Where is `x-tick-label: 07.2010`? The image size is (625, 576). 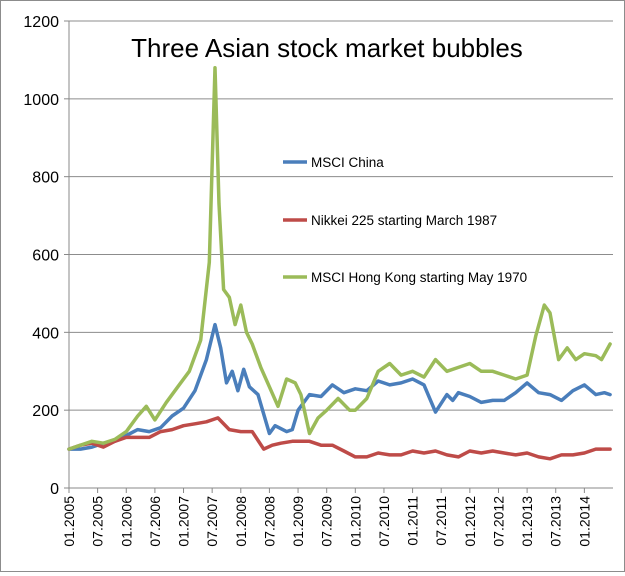
x-tick-label: 07.2010 is located at coordinates (384, 521).